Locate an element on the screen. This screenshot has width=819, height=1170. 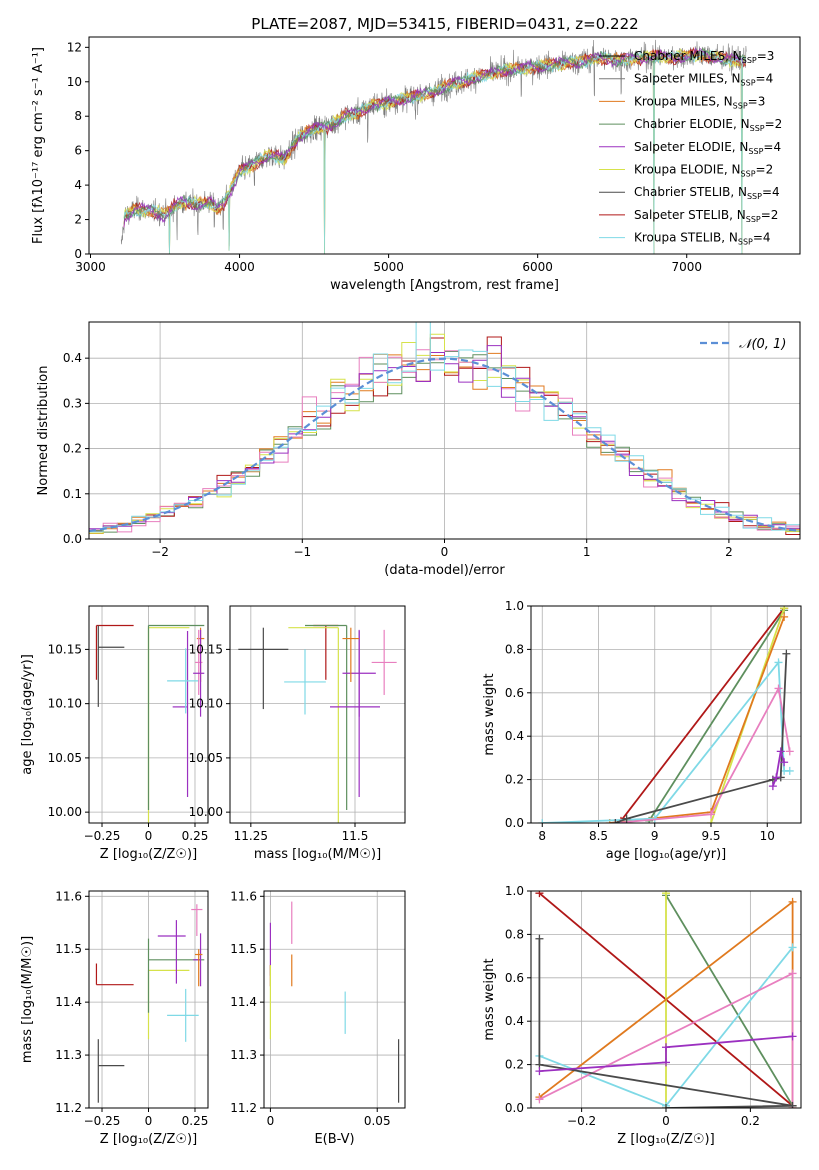
x-axis-label: Z [log₁₀(Z/Z☉)] is located at coordinates (665, 1139).